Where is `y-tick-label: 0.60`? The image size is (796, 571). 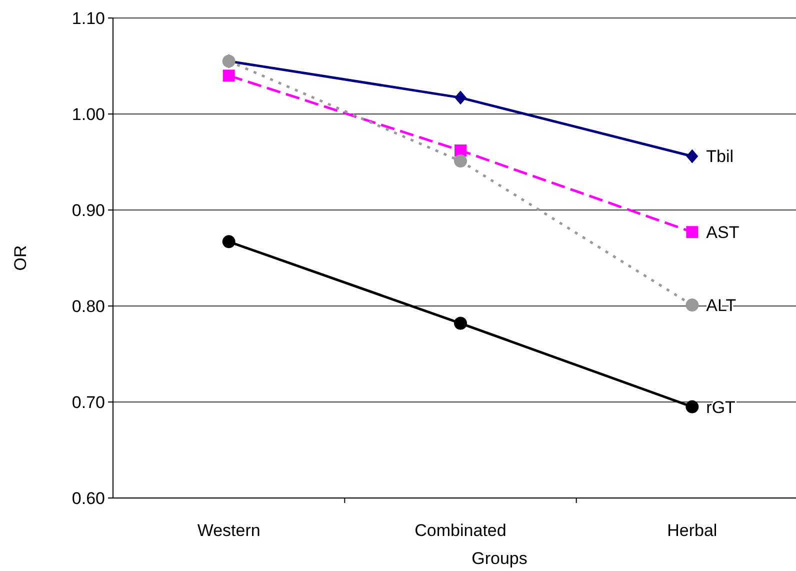 y-tick-label: 0.60 is located at coordinates (88, 498).